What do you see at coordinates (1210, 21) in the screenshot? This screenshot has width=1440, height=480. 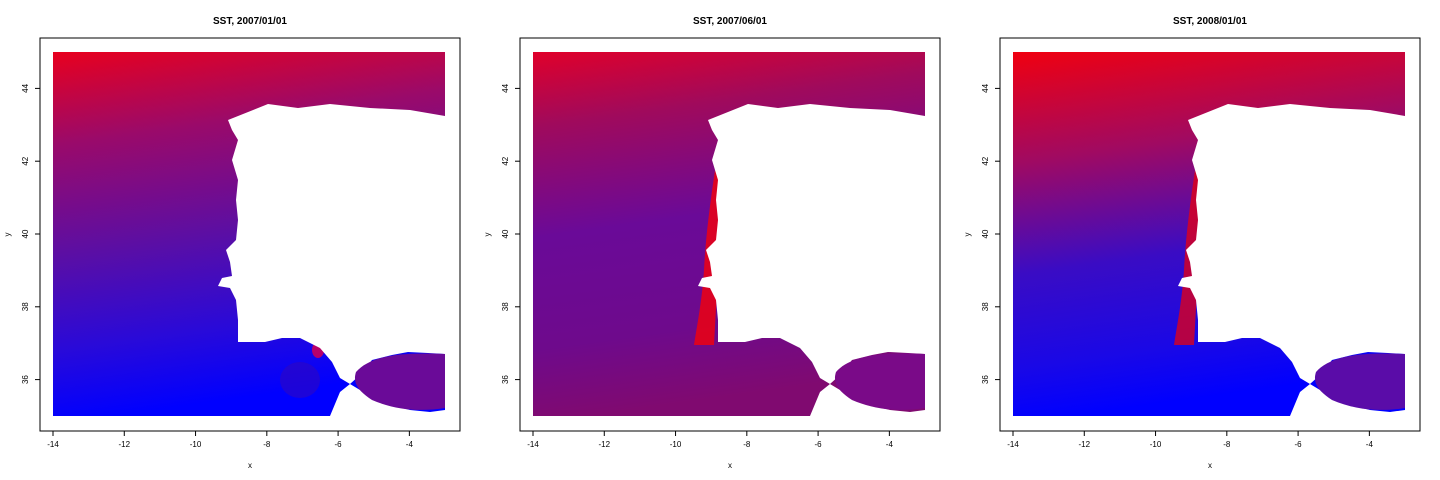 I see `chart-title: SST, 2008/01/01` at bounding box center [1210, 21].